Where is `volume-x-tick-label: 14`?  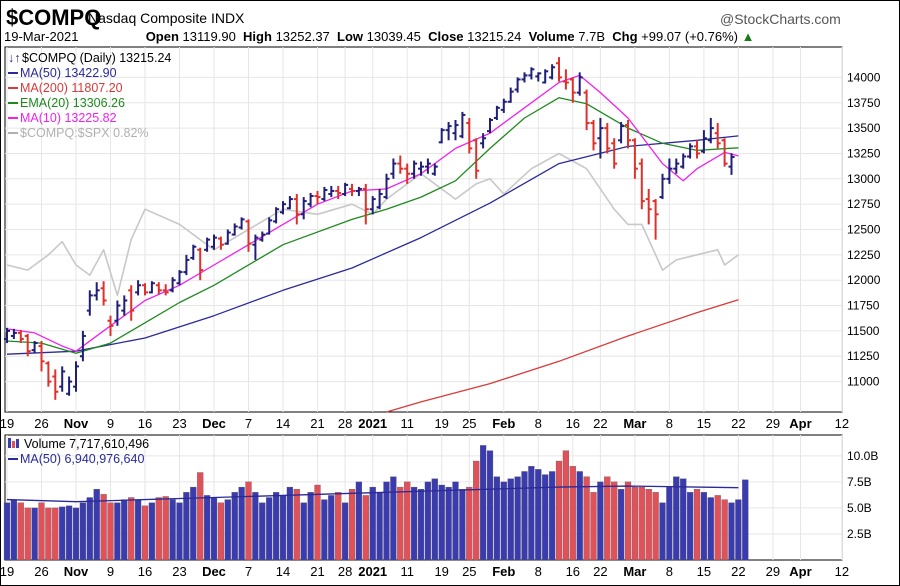 volume-x-tick-label: 14 is located at coordinates (283, 571).